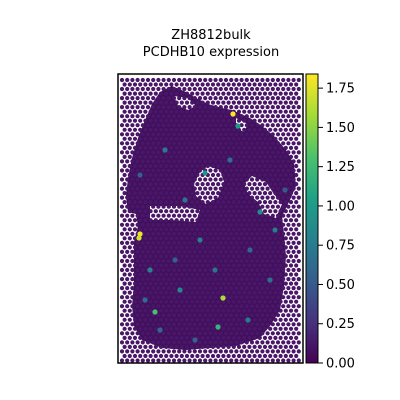 The width and height of the screenshot is (400, 400). What do you see at coordinates (340, 364) in the screenshot?
I see `colorbar-tick-label: 0.00` at bounding box center [340, 364].